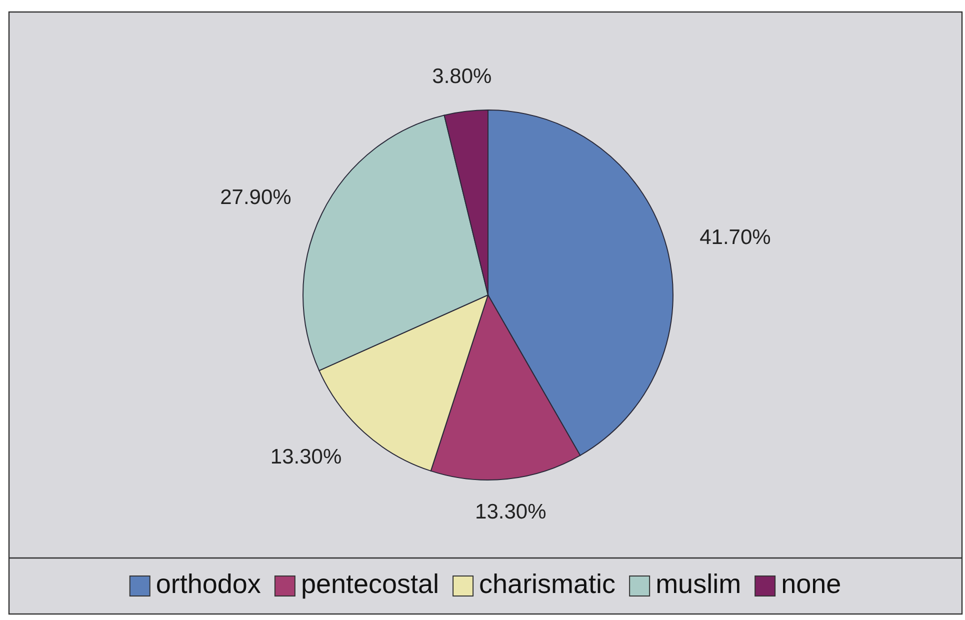 The image size is (965, 620). Describe the element at coordinates (547, 584) in the screenshot. I see `legend-label: charismatic` at that location.